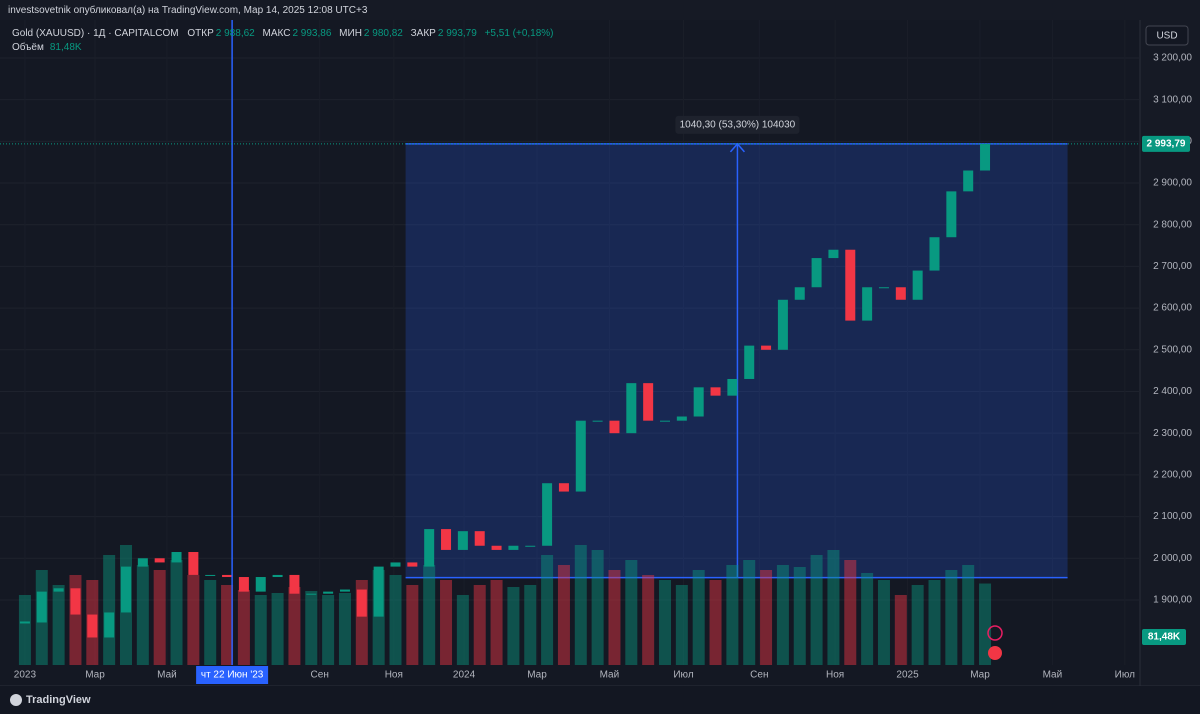 The height and width of the screenshot is (714, 1200). Describe the element at coordinates (1172, 600) in the screenshot. I see `y-tick-label: 1 900,00` at that location.